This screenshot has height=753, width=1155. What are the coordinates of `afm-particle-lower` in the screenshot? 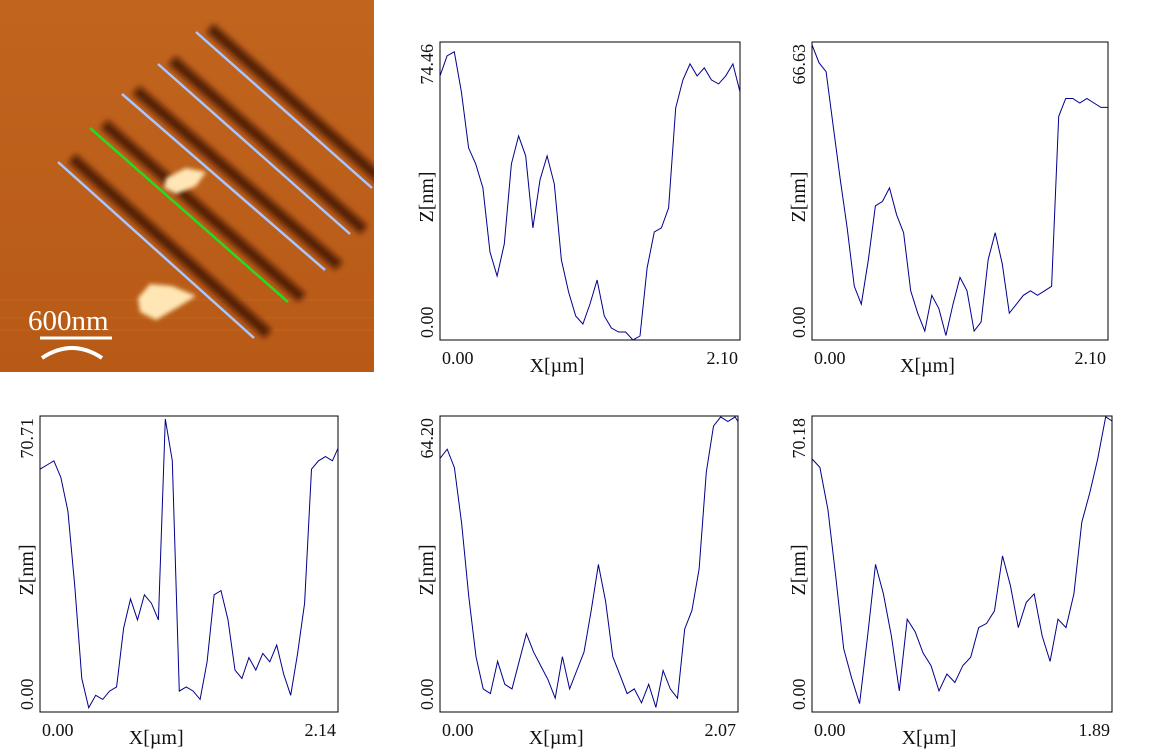 It's located at (167, 302).